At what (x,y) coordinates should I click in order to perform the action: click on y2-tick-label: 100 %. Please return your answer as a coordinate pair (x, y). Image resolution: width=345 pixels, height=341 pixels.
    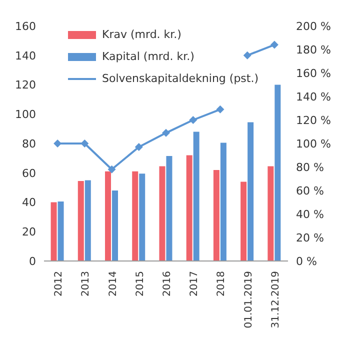
    Looking at the image, I should click on (313, 143).